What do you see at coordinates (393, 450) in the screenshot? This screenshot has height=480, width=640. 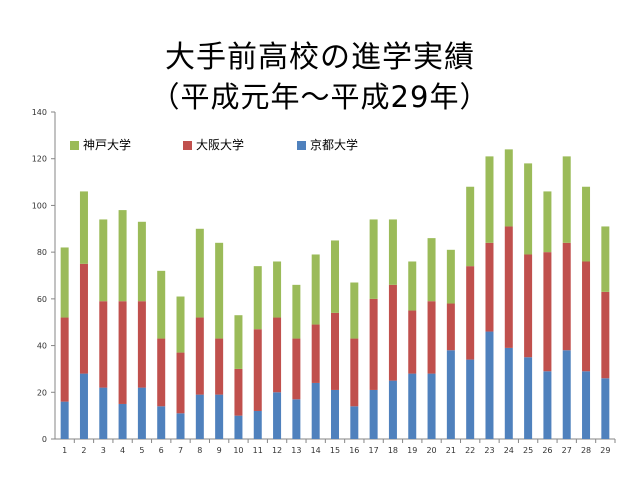 I see `x-tick-label: 18` at bounding box center [393, 450].